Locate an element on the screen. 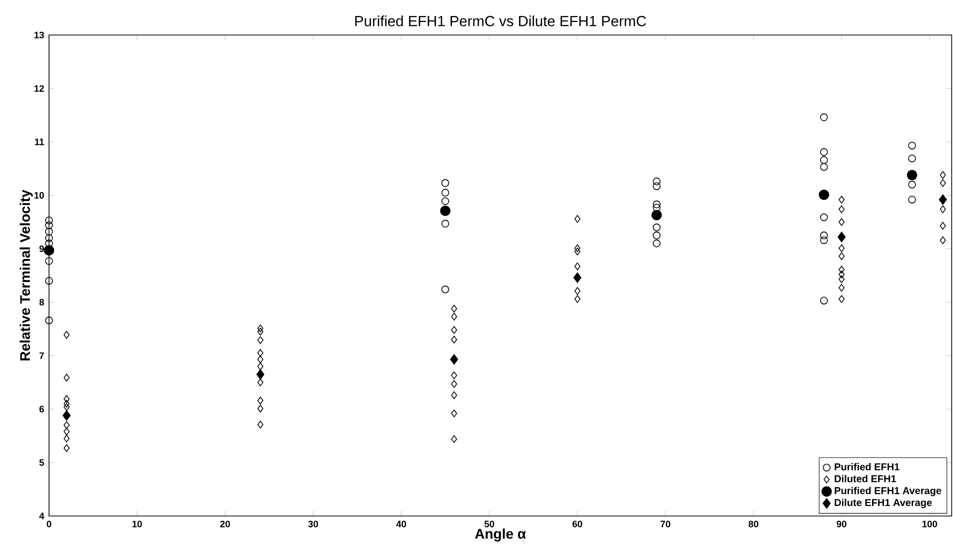 This screenshot has height=560, width=953. legend-label: Dilute EFH1 Average is located at coordinates (883, 503).